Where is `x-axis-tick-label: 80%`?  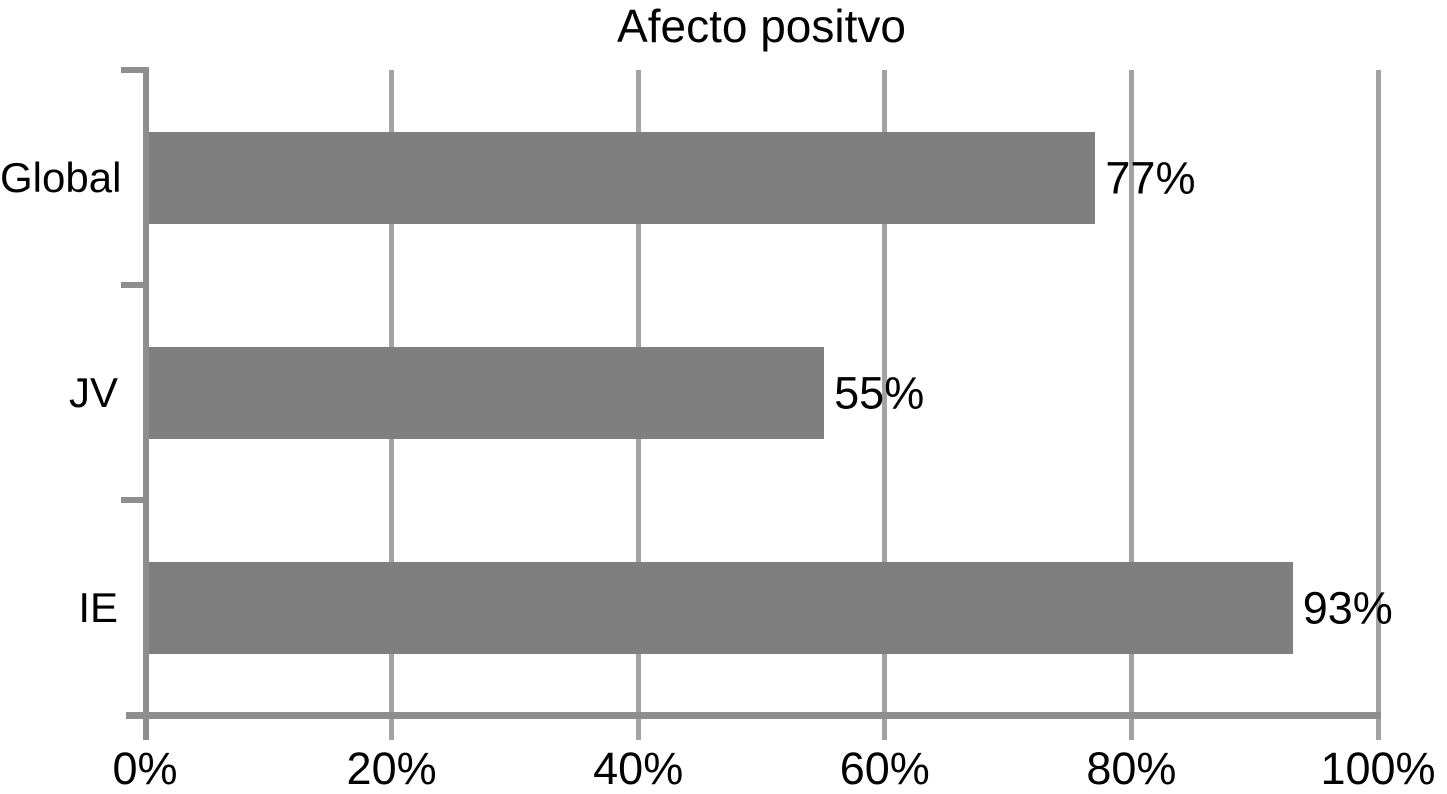 x-axis-tick-label: 80% is located at coordinates (1131, 768).